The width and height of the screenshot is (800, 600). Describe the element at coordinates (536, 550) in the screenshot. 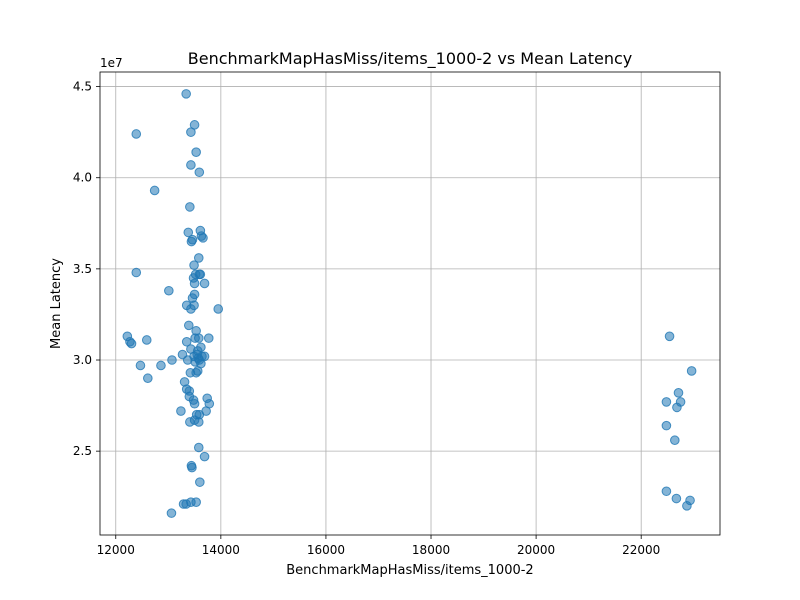

I see `x-tick-label: 20000` at that location.